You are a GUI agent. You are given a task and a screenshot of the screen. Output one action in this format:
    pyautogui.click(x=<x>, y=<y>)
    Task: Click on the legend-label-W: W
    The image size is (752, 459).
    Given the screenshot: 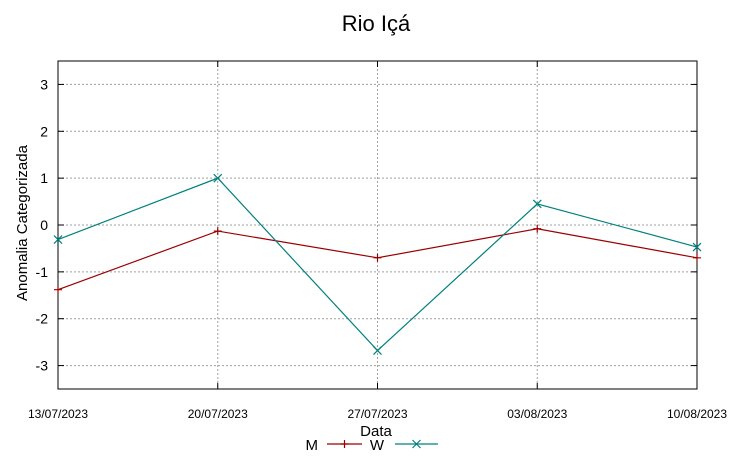 What is the action you would take?
    pyautogui.click(x=377, y=445)
    